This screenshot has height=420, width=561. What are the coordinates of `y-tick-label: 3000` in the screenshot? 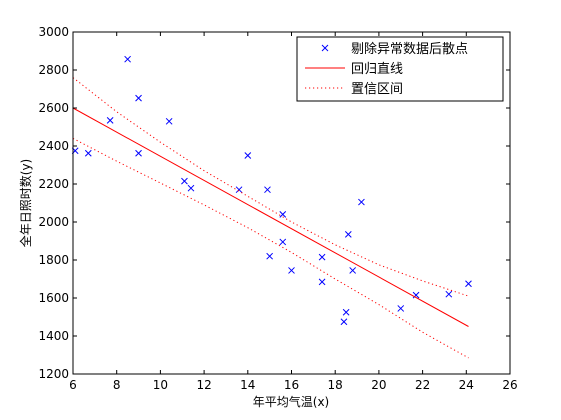 It's located at (53, 32).